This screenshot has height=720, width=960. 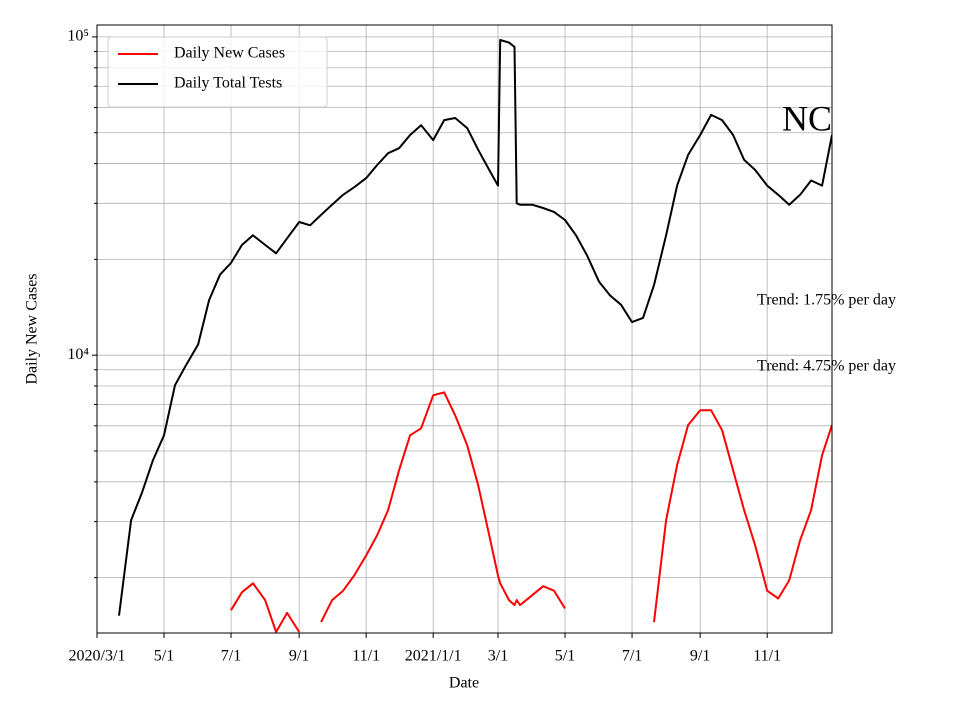 I want to click on annotation: Trend: 4.75% per day, so click(x=826, y=366).